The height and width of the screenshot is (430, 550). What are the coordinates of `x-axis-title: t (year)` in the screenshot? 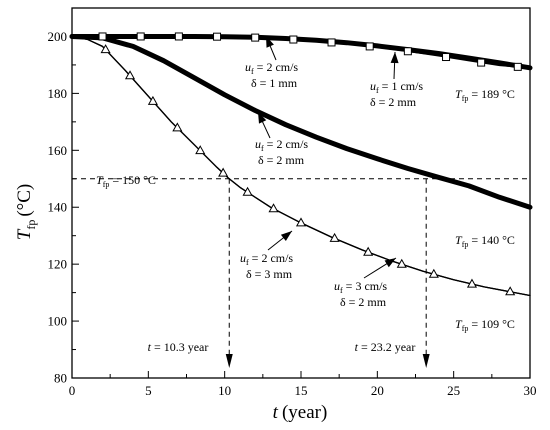 It's located at (300, 412).